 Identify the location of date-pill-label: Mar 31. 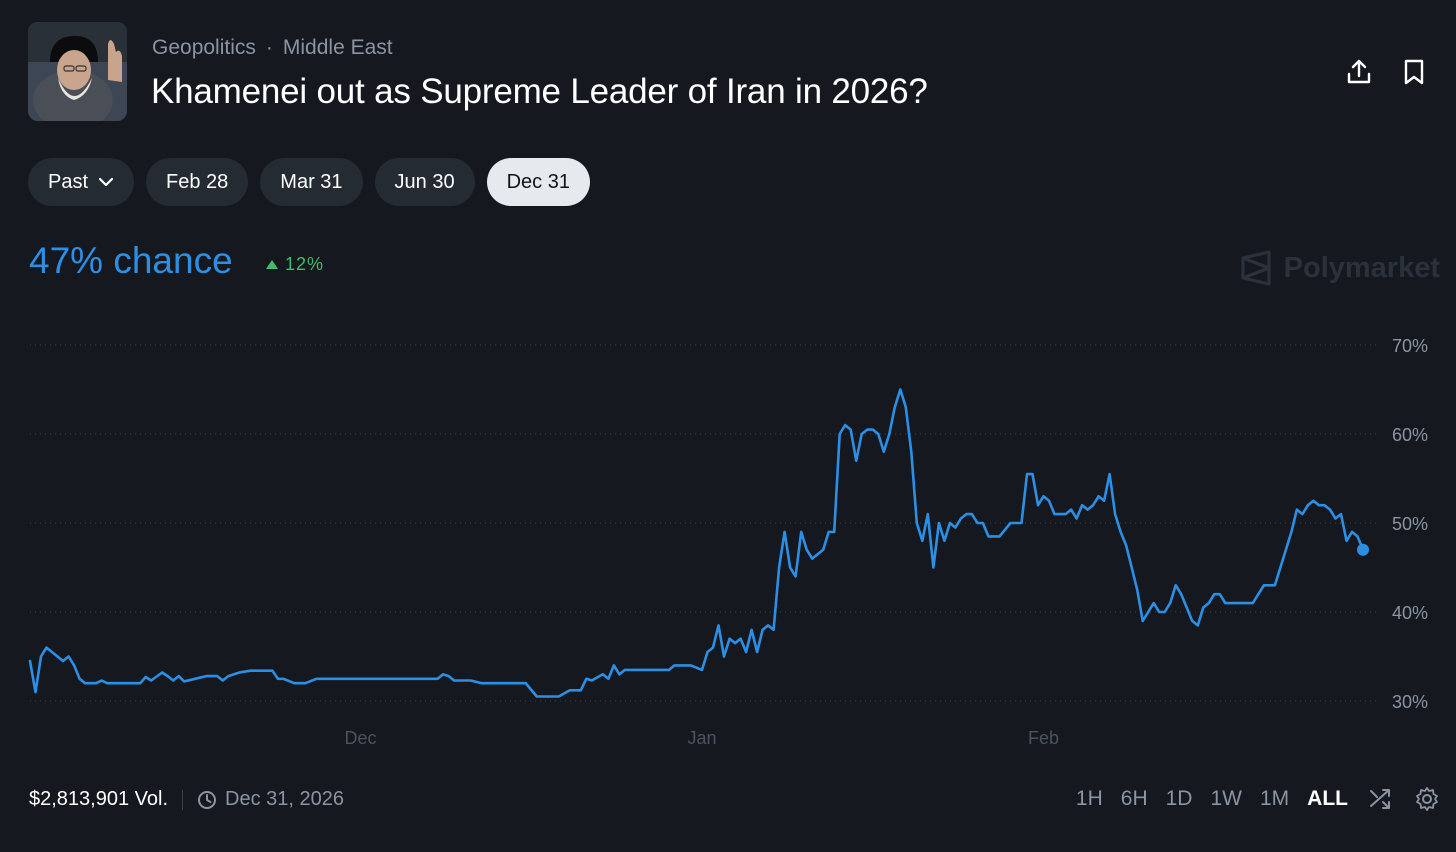
(311, 181).